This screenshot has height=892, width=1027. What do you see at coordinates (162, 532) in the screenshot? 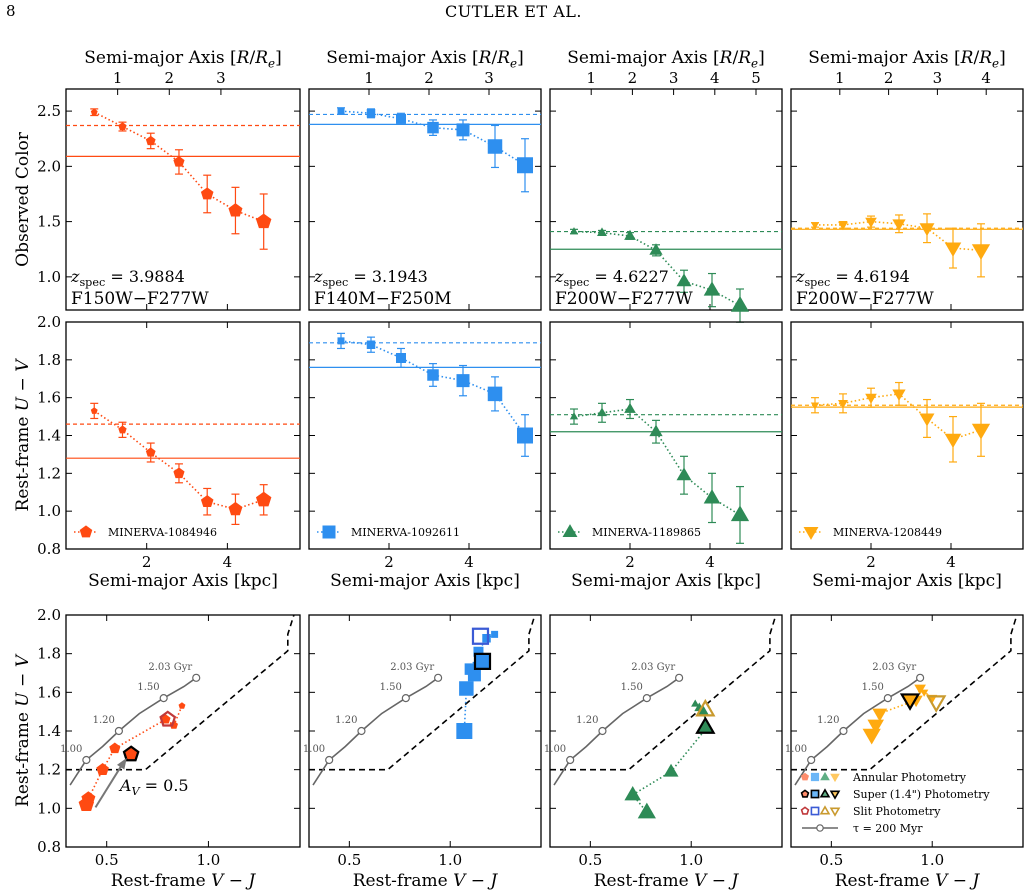
I see `legend-galaxy-name: MINERVA-1084946` at bounding box center [162, 532].